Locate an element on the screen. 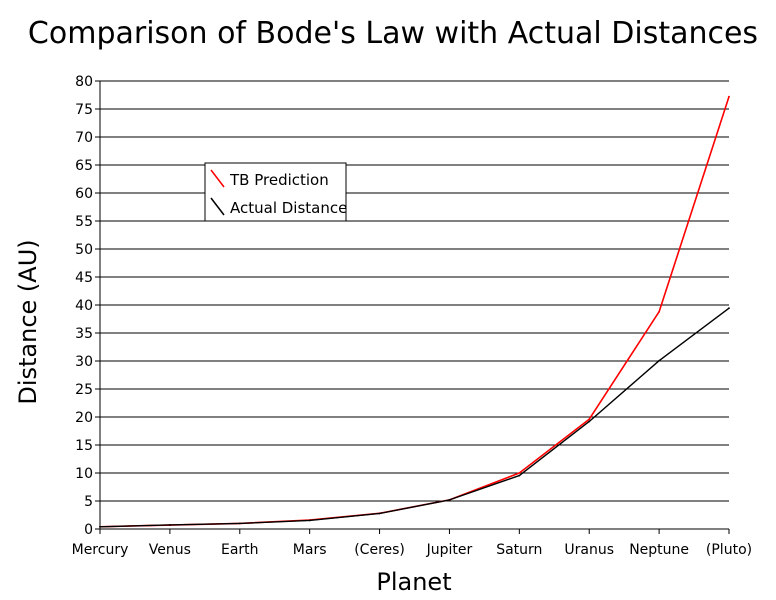  y-tick-label: 45 is located at coordinates (84, 278).